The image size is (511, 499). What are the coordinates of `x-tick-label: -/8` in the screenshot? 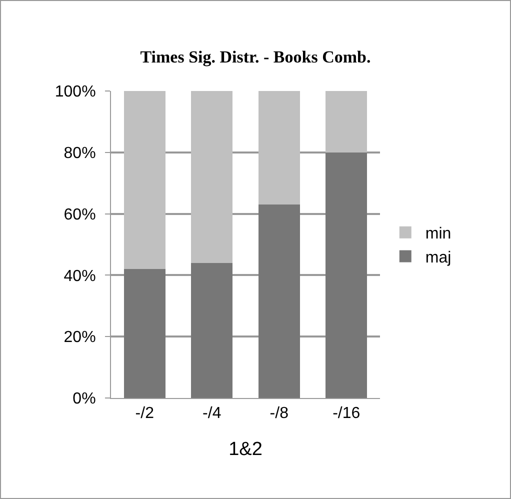 It's located at (279, 413).